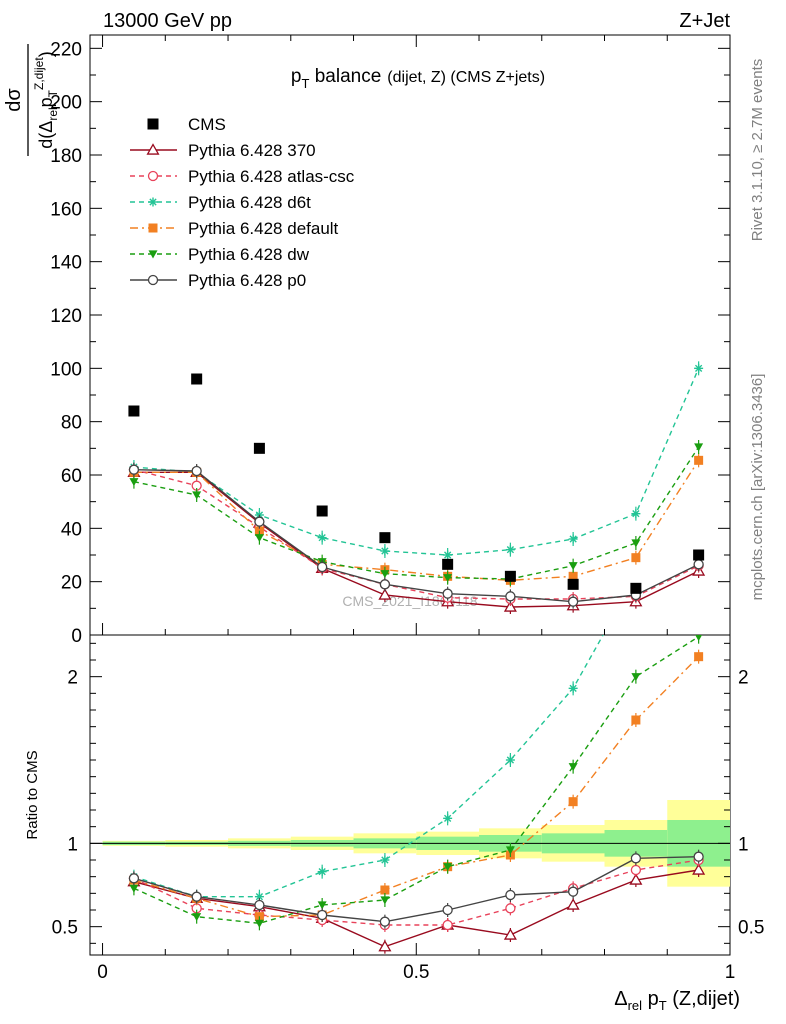 Image resolution: width=786 pixels, height=1024 pixels. I want to click on legend-label: Pythia 6.428 dw, so click(249, 254).